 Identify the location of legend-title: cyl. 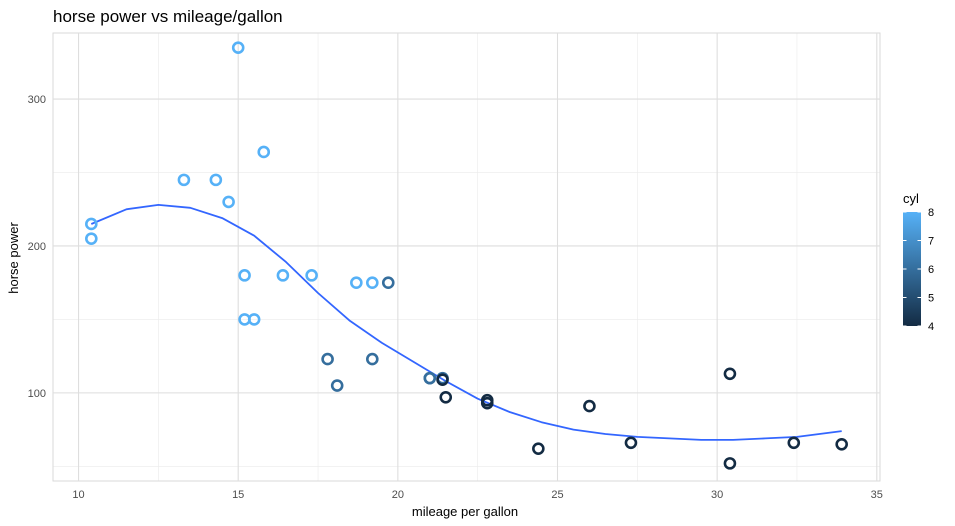
(911, 198).